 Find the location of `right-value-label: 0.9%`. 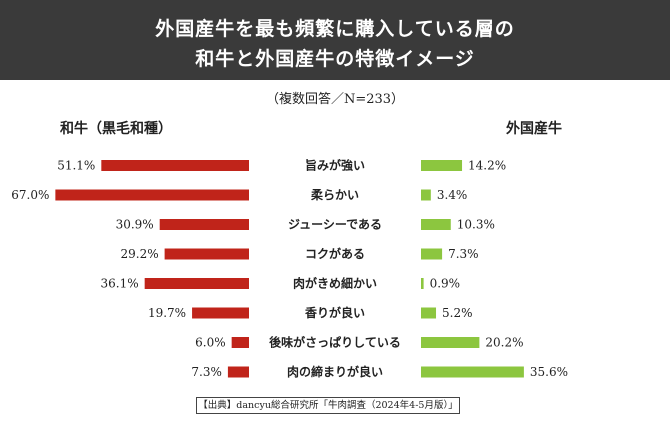

right-value-label: 0.9% is located at coordinates (445, 284).